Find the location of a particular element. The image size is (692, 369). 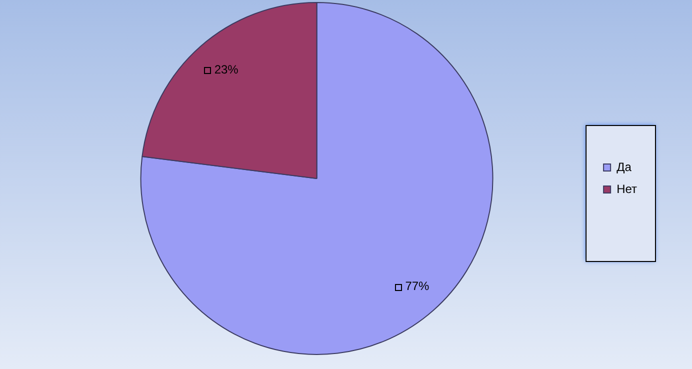

legend-label: Нет is located at coordinates (627, 189).